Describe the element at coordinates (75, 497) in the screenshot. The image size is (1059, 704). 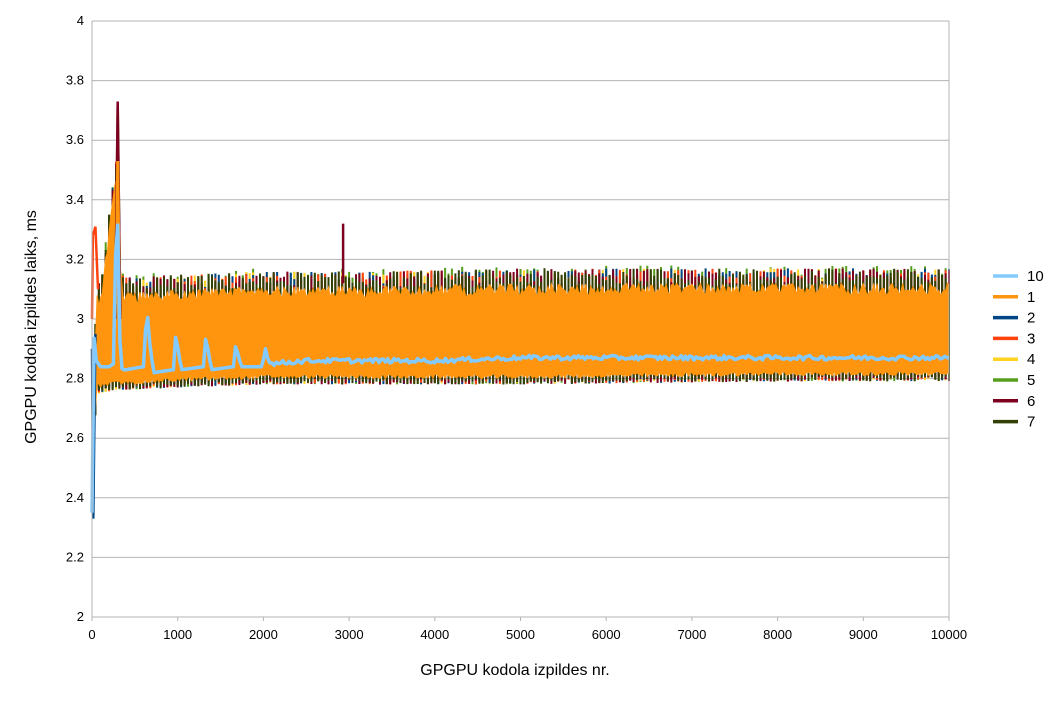
I see `y-tick-label: 2.4` at that location.